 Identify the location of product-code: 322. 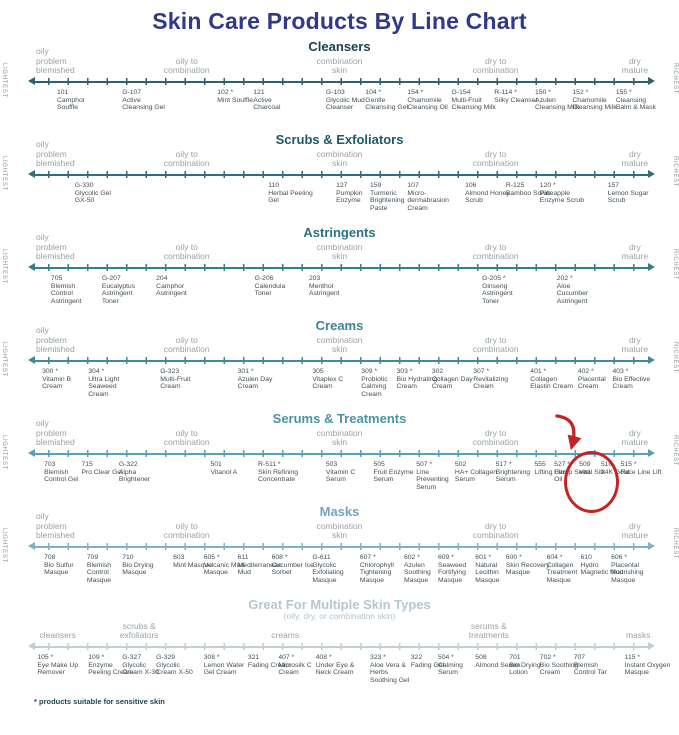
(416, 657).